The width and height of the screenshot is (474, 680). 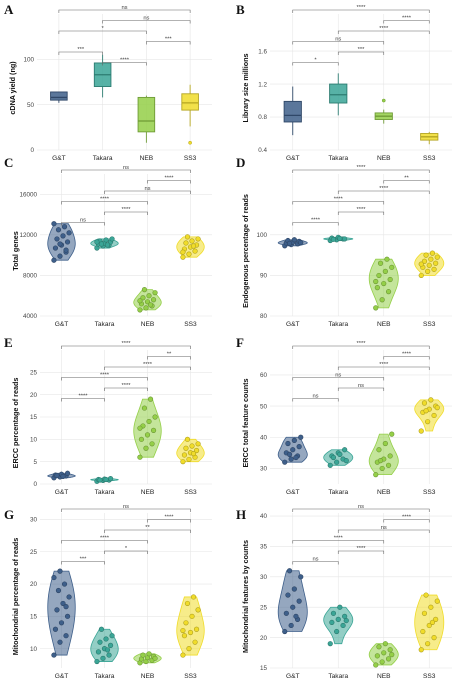 What do you see at coordinates (240, 9) in the screenshot?
I see `panel-letter: B` at bounding box center [240, 9].